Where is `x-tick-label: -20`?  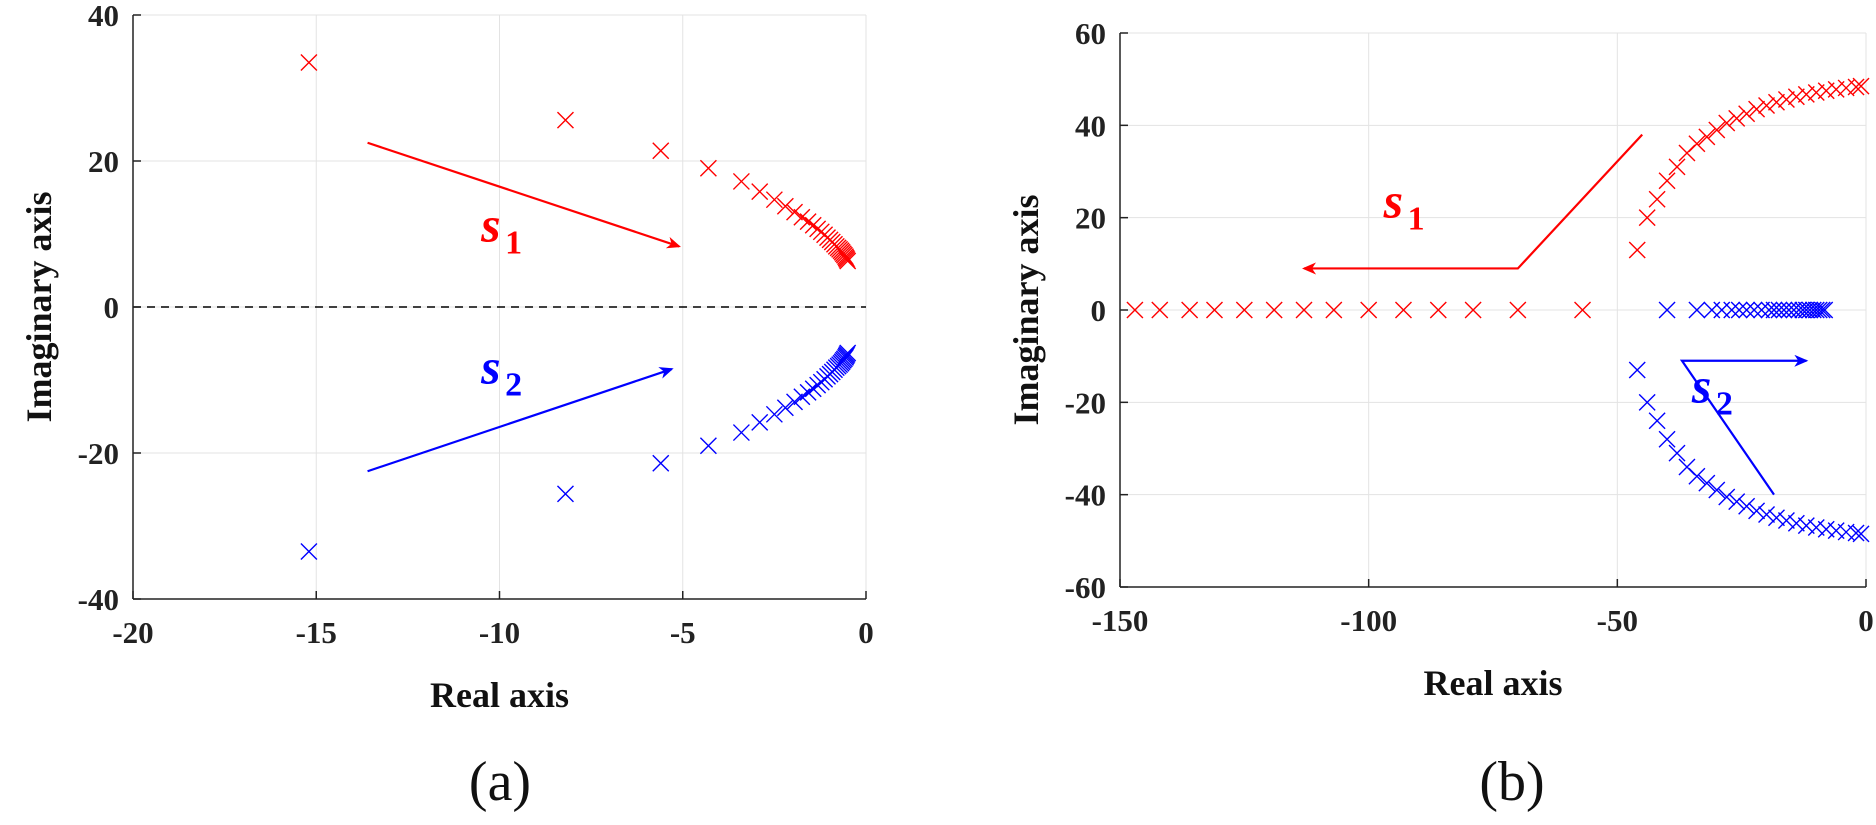
x-tick-label: -20 is located at coordinates (132, 632).